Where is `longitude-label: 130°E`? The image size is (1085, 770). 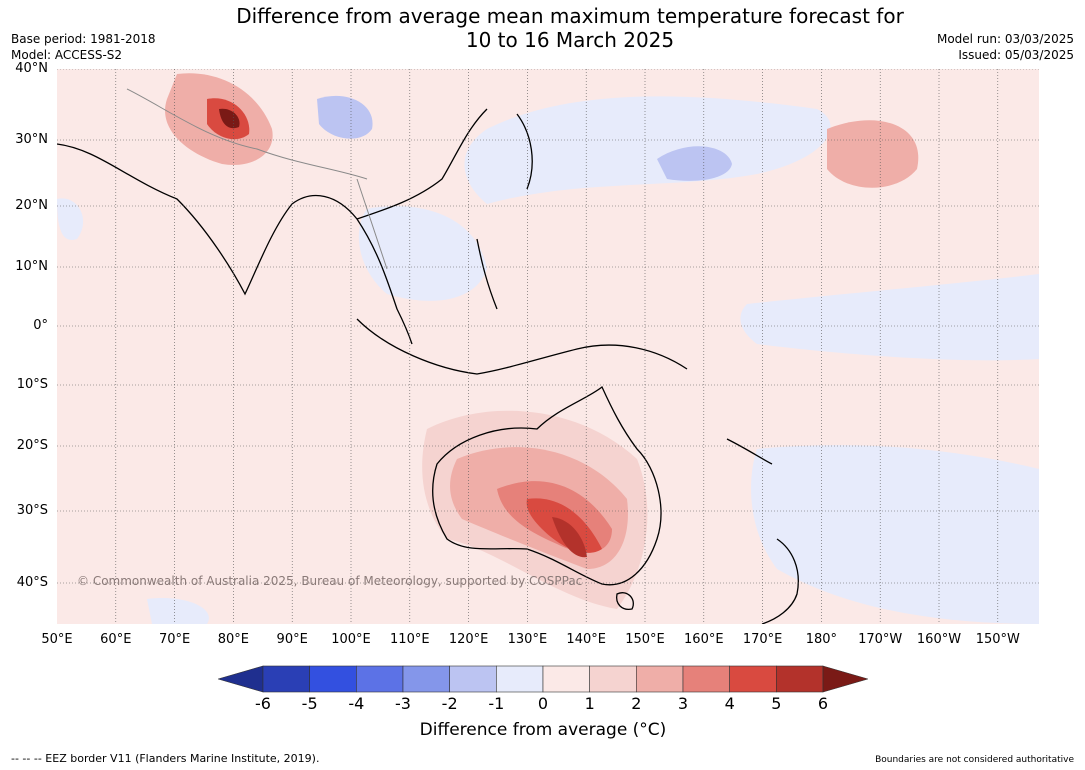 longitude-label: 130°E is located at coordinates (527, 639).